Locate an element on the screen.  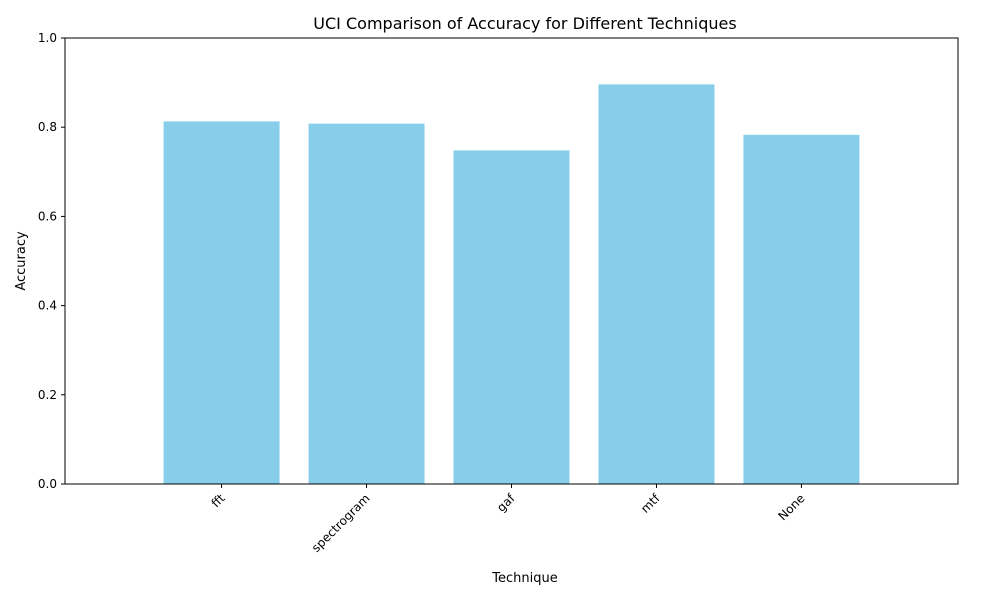
bar-fft is located at coordinates (221, 302).